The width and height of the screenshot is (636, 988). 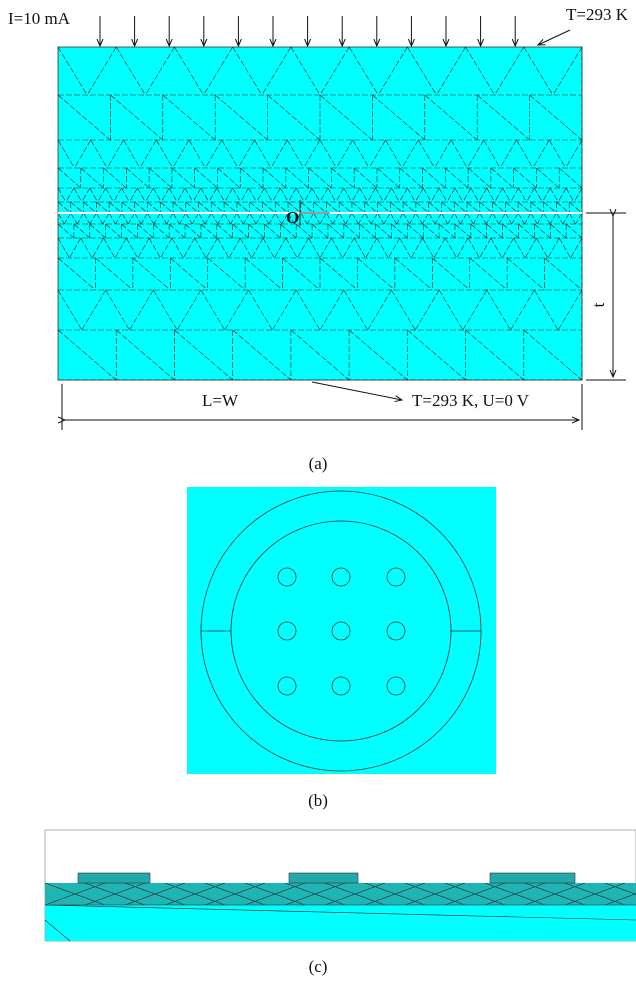 I want to click on length-label: L=W, so click(x=220, y=400).